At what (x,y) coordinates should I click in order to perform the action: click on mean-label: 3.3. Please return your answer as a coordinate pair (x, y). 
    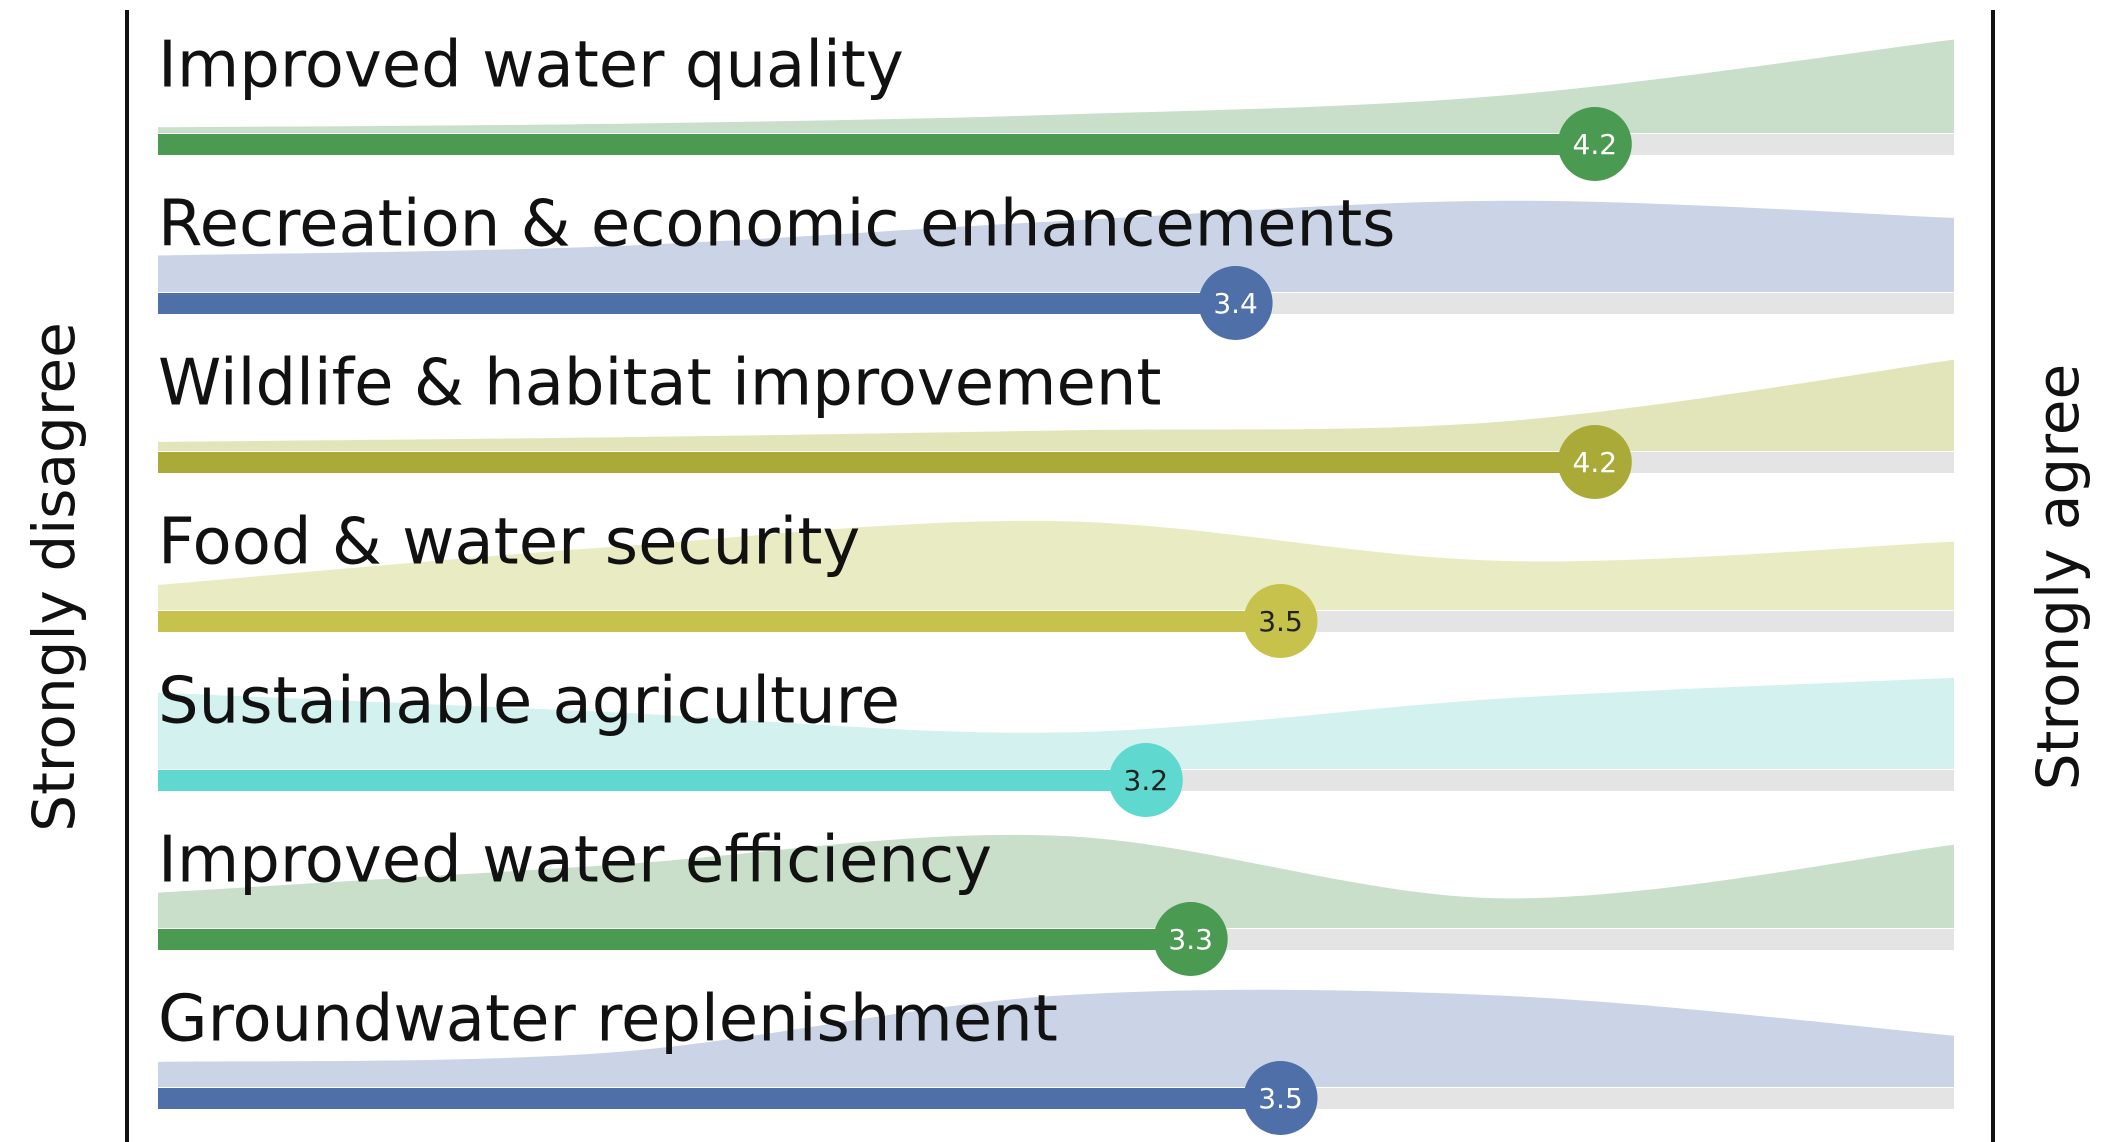
    Looking at the image, I should click on (1190, 939).